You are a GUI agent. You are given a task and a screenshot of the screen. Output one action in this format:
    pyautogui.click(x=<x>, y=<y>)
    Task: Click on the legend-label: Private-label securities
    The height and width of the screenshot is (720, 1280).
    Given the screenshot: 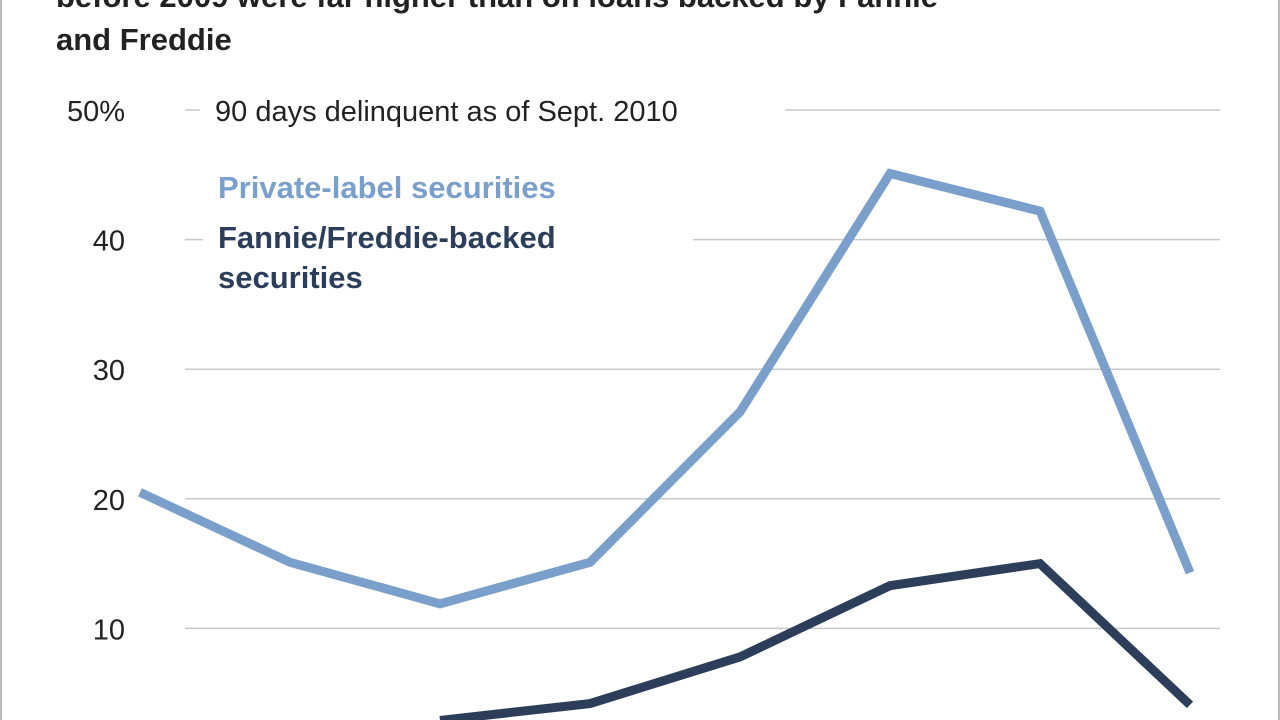 What is the action you would take?
    pyautogui.click(x=387, y=187)
    